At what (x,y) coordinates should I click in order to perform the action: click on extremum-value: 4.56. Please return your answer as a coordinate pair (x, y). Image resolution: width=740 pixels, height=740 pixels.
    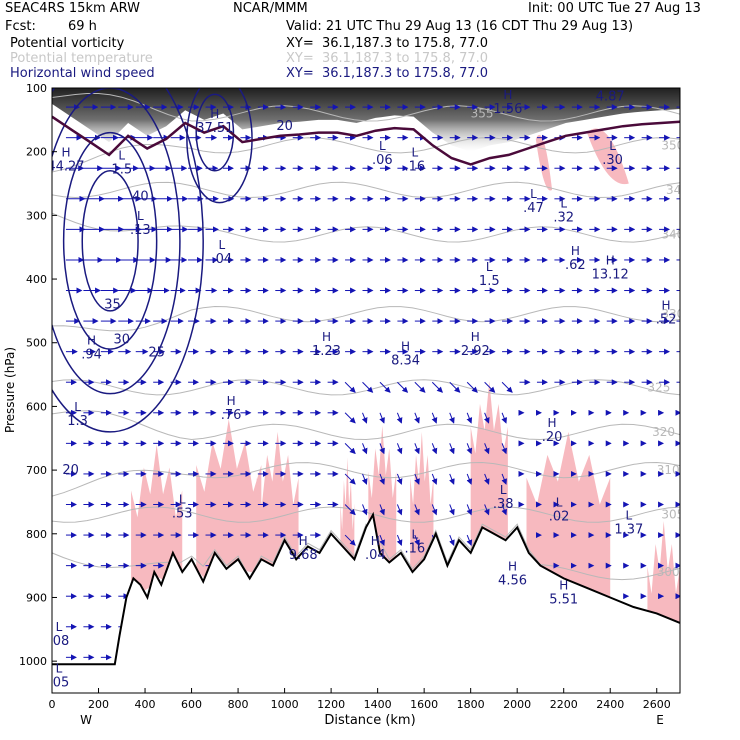
    Looking at the image, I should click on (512, 580).